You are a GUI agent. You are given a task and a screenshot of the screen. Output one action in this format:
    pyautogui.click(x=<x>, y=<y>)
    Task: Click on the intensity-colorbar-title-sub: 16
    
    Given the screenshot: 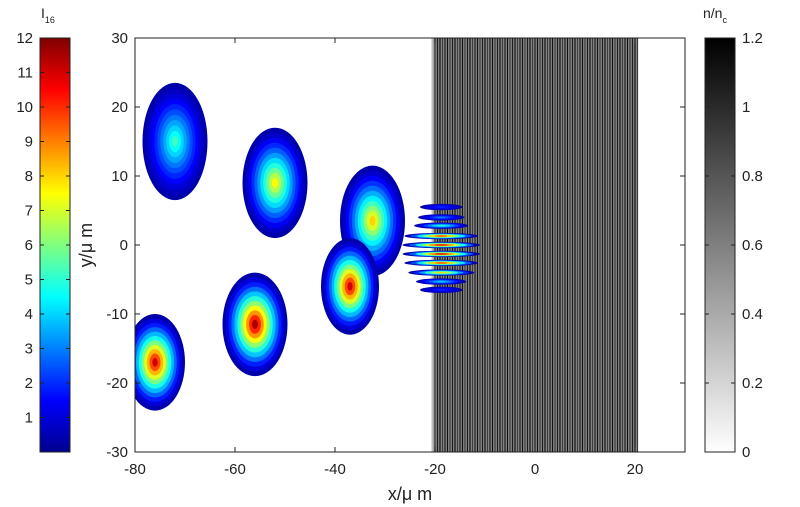 What is the action you would take?
    pyautogui.click(x=50, y=20)
    